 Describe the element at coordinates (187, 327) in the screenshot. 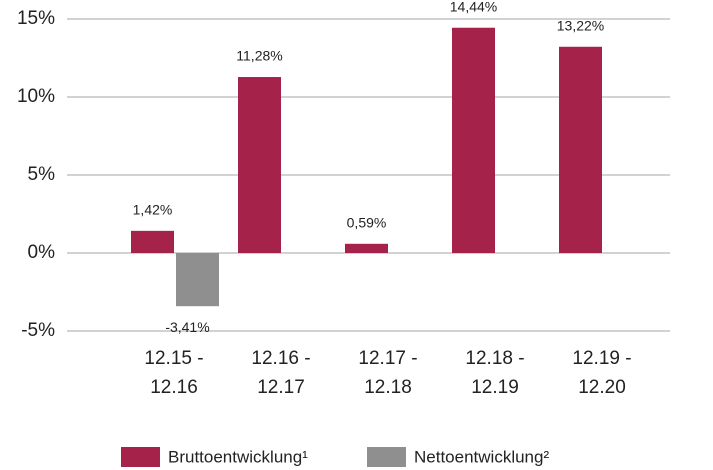

I see `value-label: -3,41%` at that location.